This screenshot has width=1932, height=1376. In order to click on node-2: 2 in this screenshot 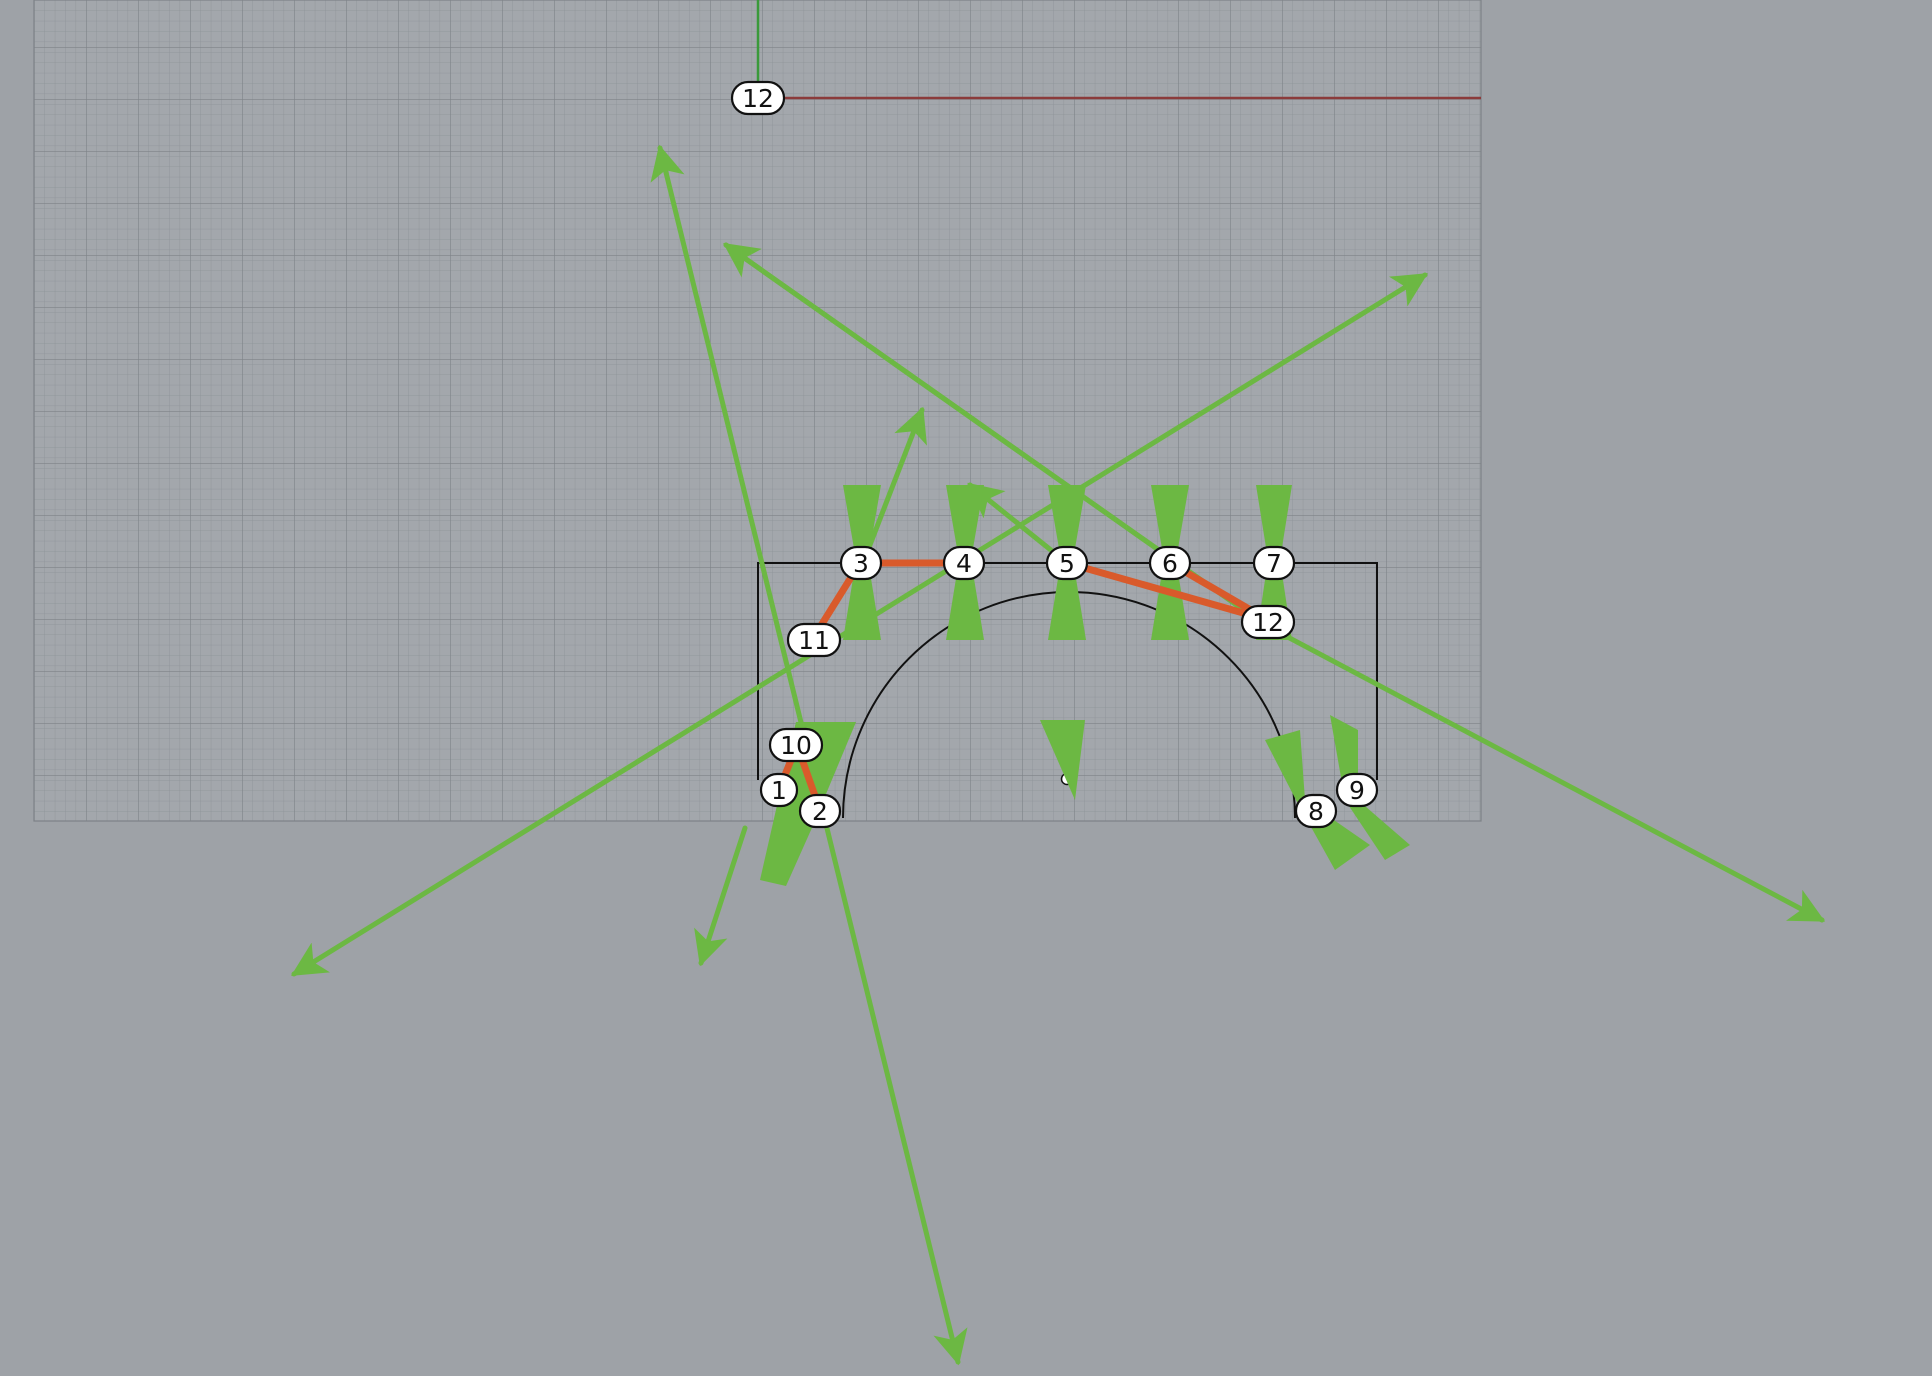, I will do `click(820, 811)`.